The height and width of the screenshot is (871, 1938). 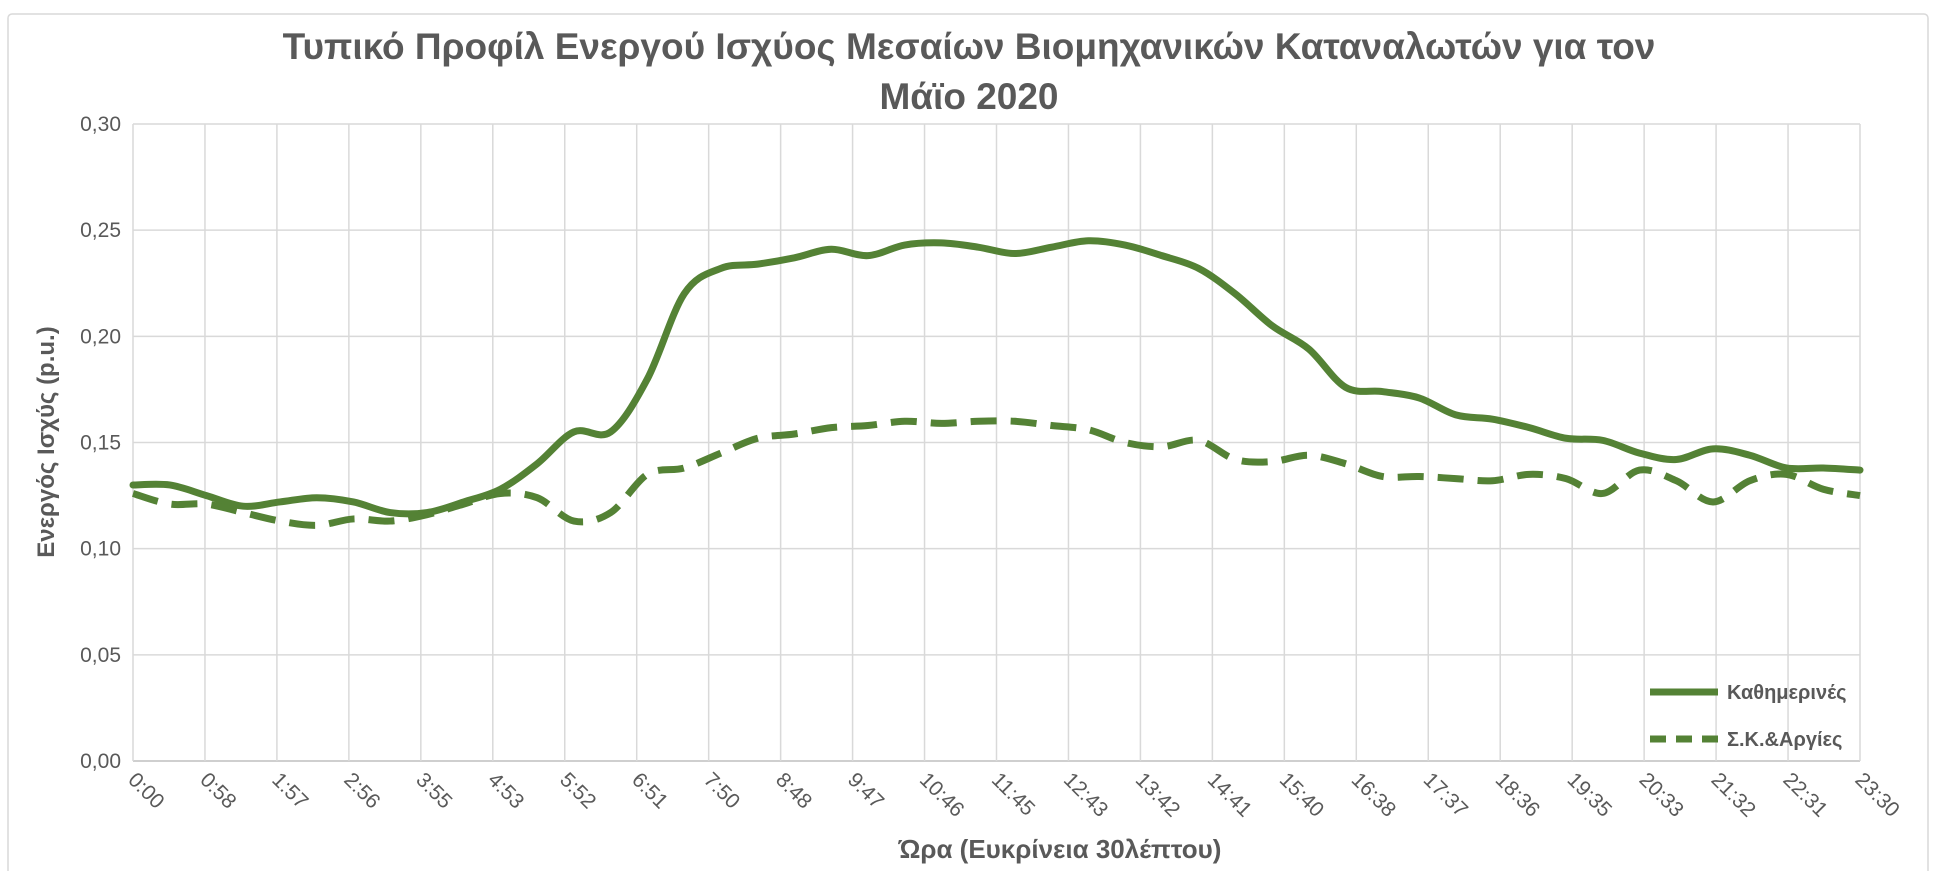 I want to click on series-line, so click(x=996, y=473).